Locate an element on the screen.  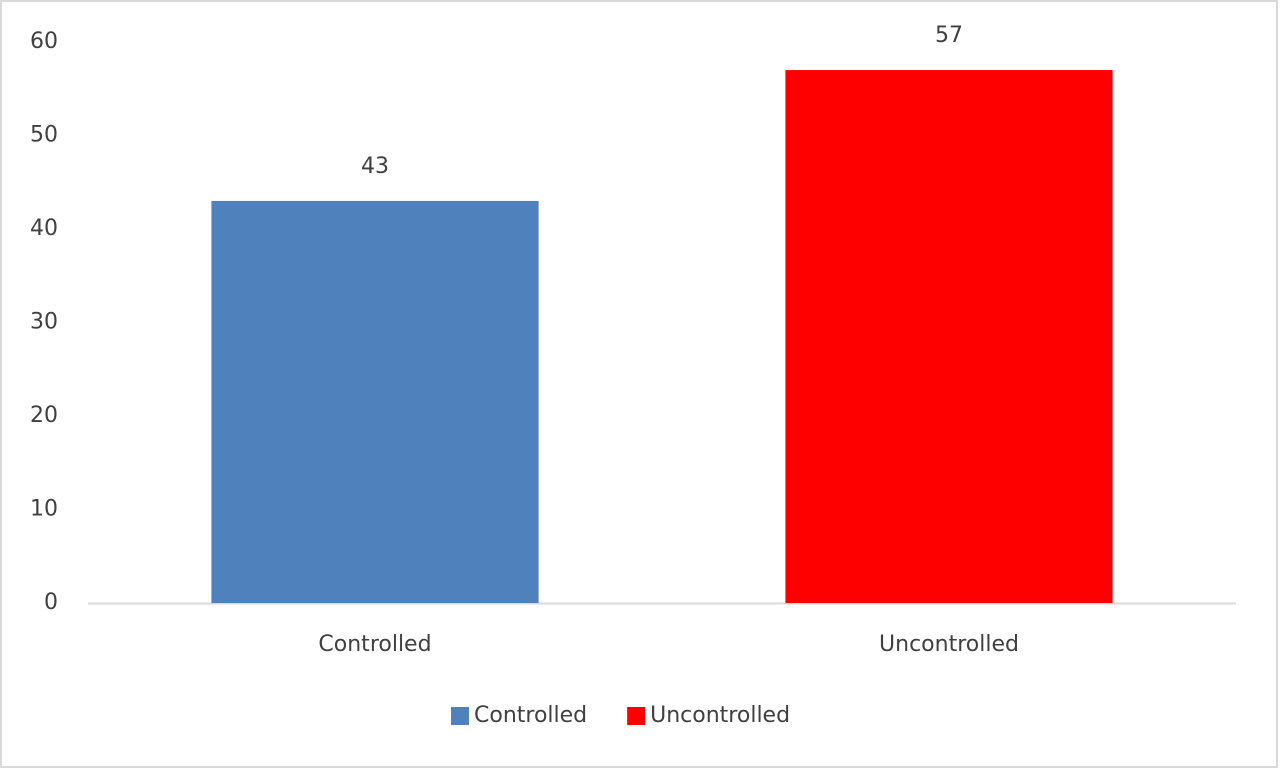
bar is located at coordinates (375, 401).